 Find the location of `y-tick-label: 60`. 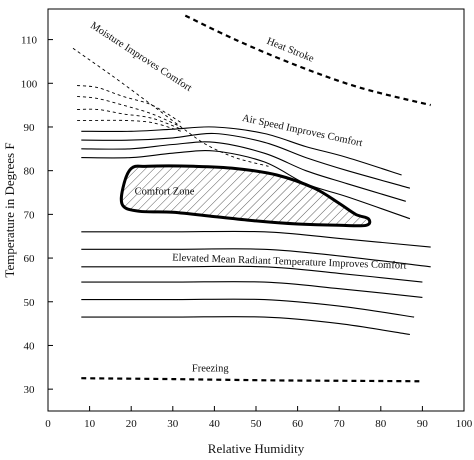

y-tick-label: 60 is located at coordinates (30, 259).